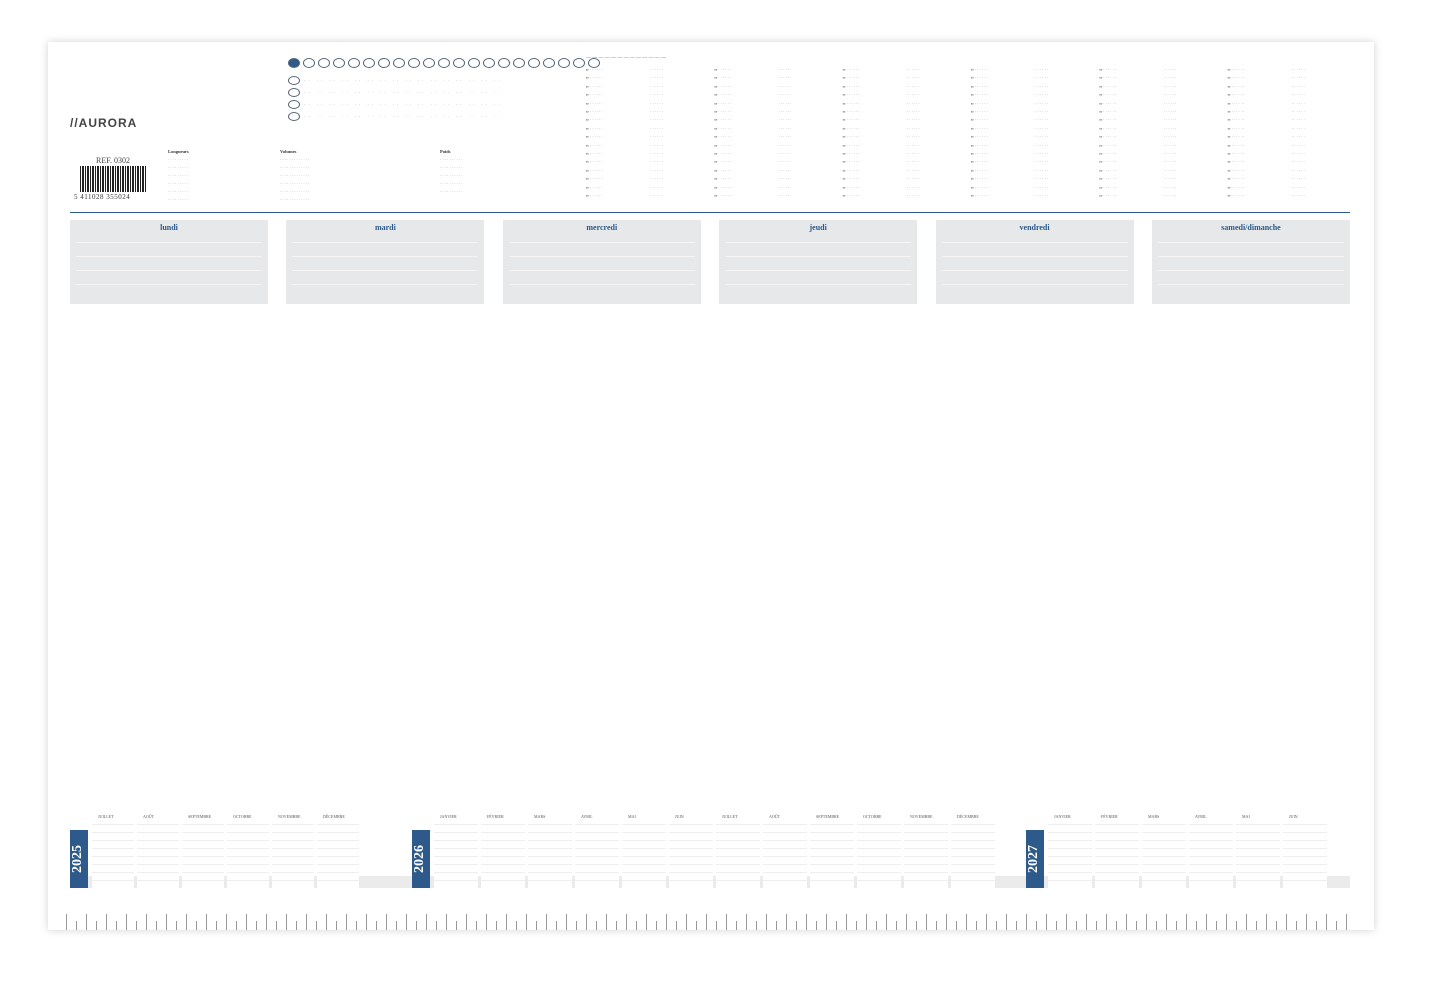 This screenshot has height=986, width=1430. What do you see at coordinates (79, 859) in the screenshot?
I see `year-label: 2025` at bounding box center [79, 859].